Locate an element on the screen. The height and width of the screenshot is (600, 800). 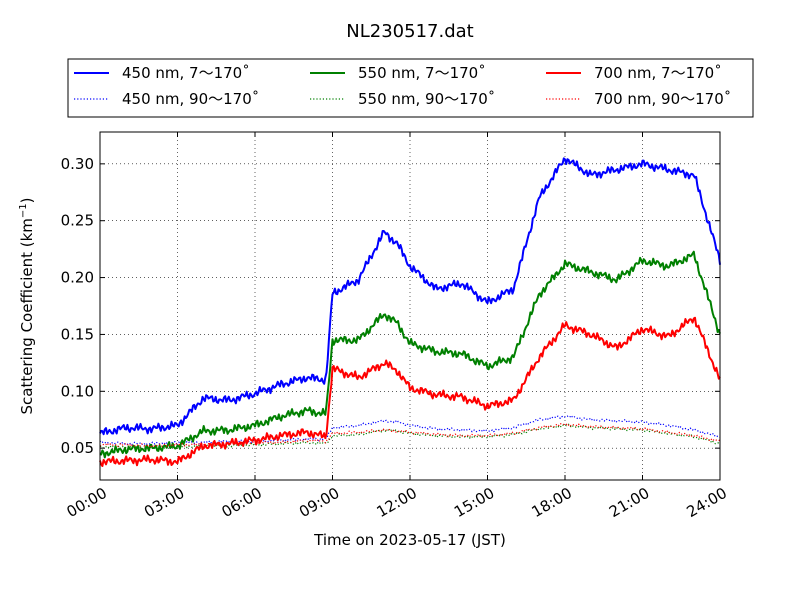
legend-label: 550 nm, 90～170˚ is located at coordinates (426, 99).